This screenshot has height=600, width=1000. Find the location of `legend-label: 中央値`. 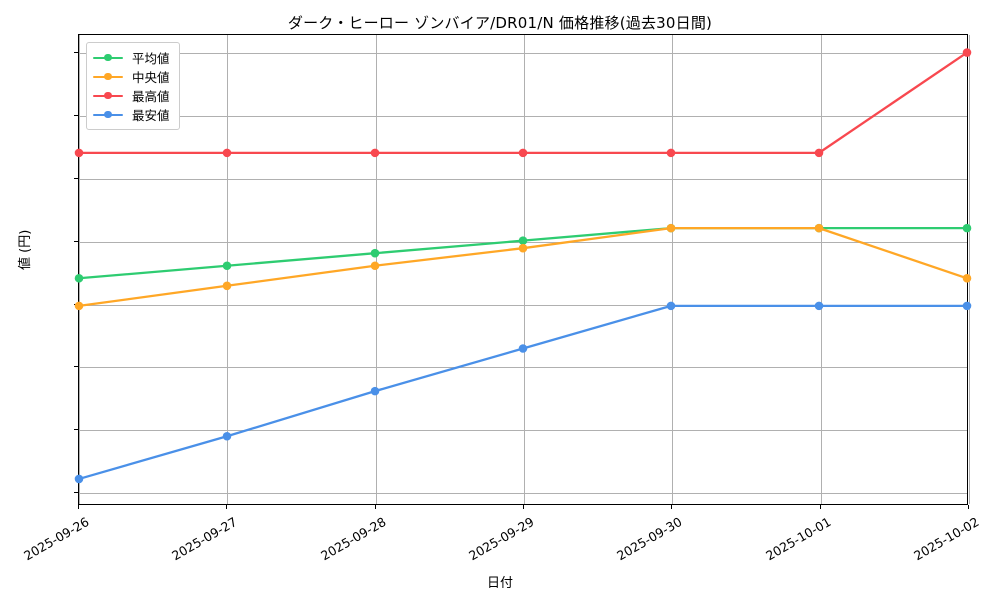

legend-label: 中央値 is located at coordinates (151, 77).